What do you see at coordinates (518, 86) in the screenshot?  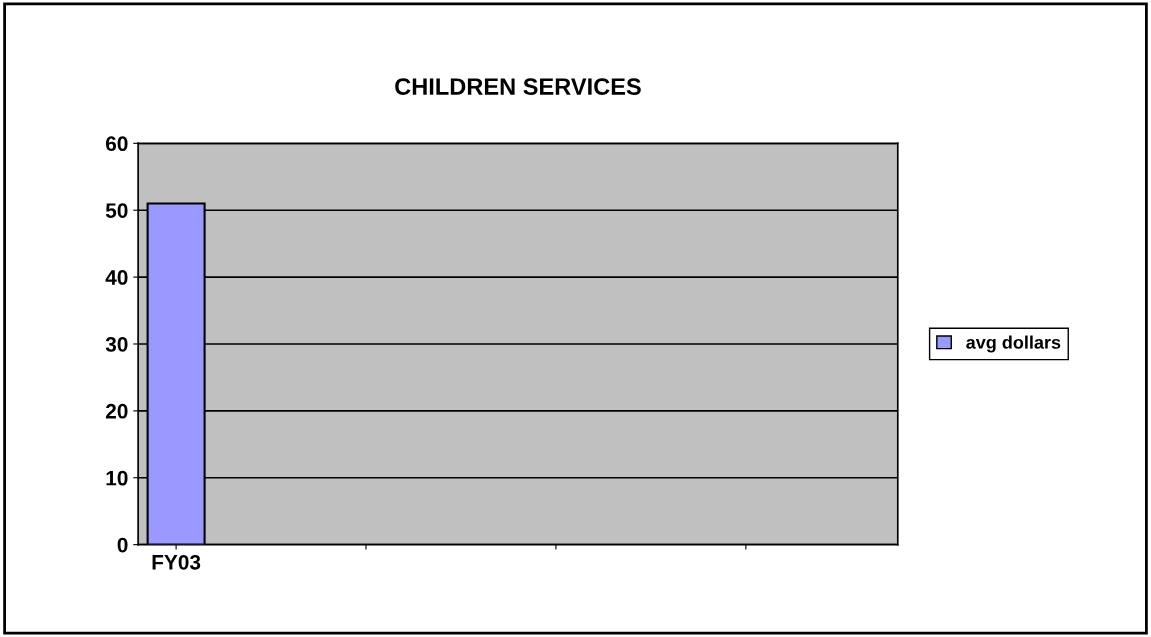 I see `chart-title: CHILDREN SERVICES` at bounding box center [518, 86].